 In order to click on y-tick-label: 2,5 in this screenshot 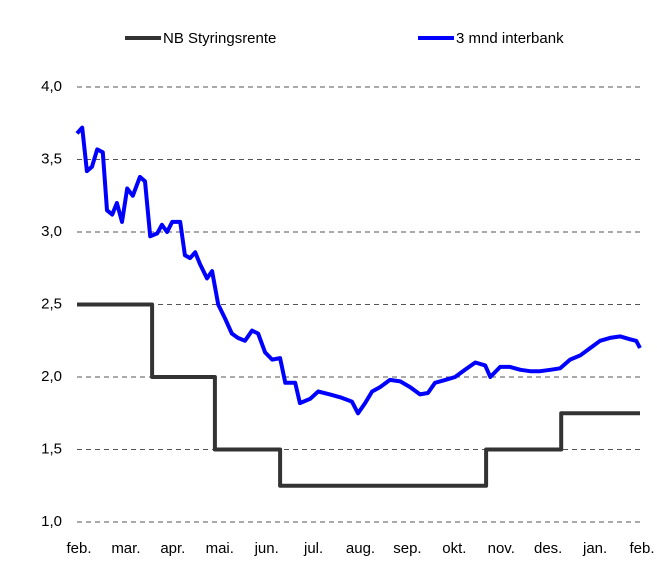, I will do `click(51, 303)`.